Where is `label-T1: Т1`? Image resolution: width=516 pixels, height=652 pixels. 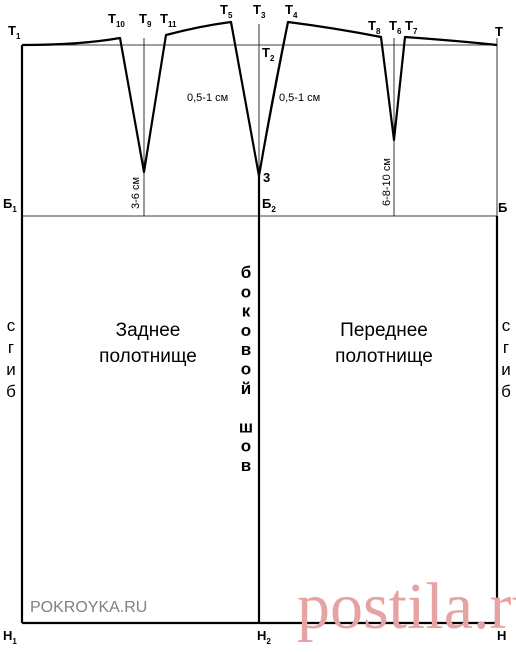 label-T1: Т1 is located at coordinates (14, 32).